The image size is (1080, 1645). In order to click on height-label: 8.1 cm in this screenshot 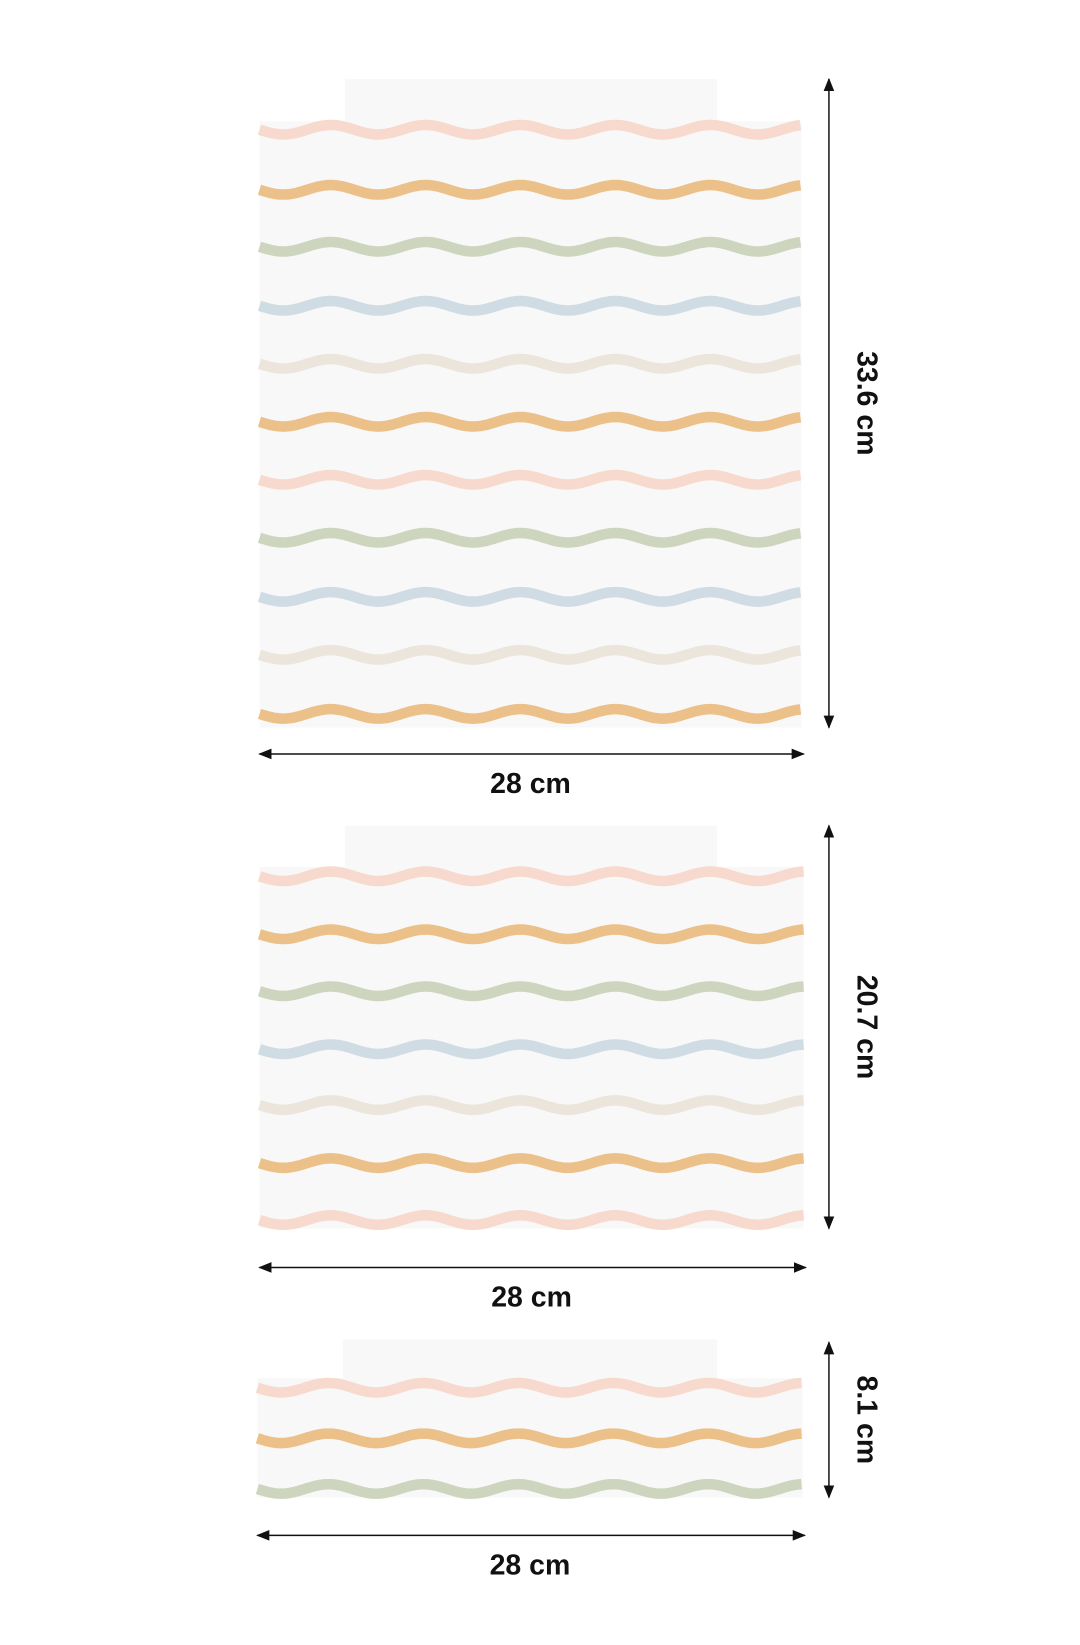, I will do `click(866, 1420)`.